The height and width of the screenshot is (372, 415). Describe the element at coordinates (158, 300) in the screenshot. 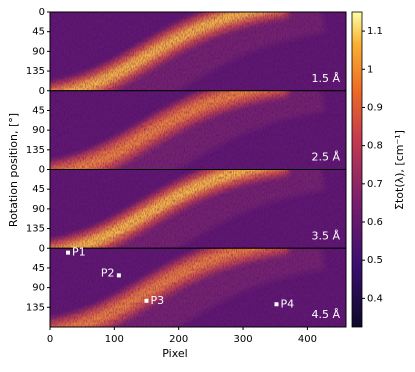

I see `point-label: P3` at that location.